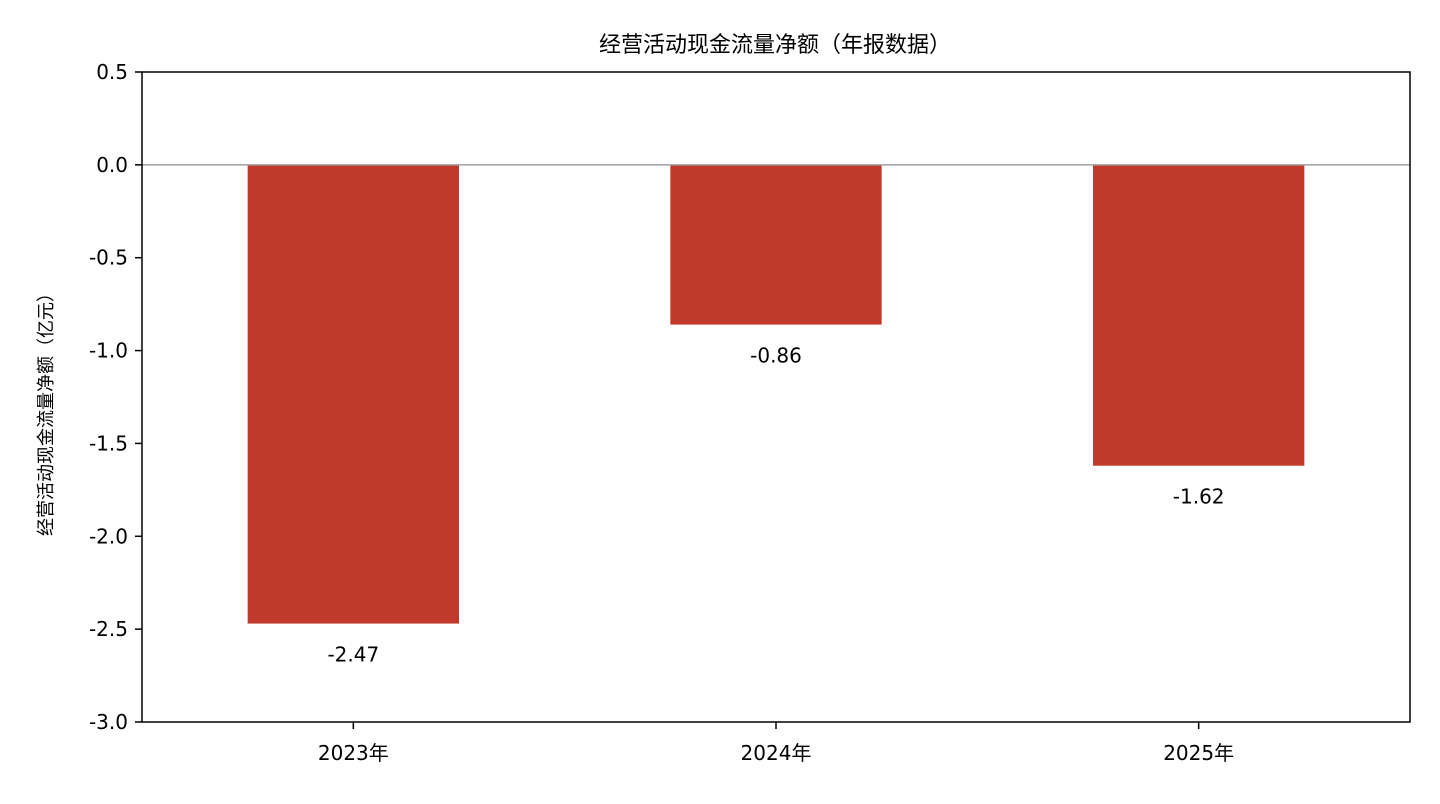 The image size is (1440, 804). Describe the element at coordinates (776, 753) in the screenshot. I see `x-tick-label: 2024年` at that location.